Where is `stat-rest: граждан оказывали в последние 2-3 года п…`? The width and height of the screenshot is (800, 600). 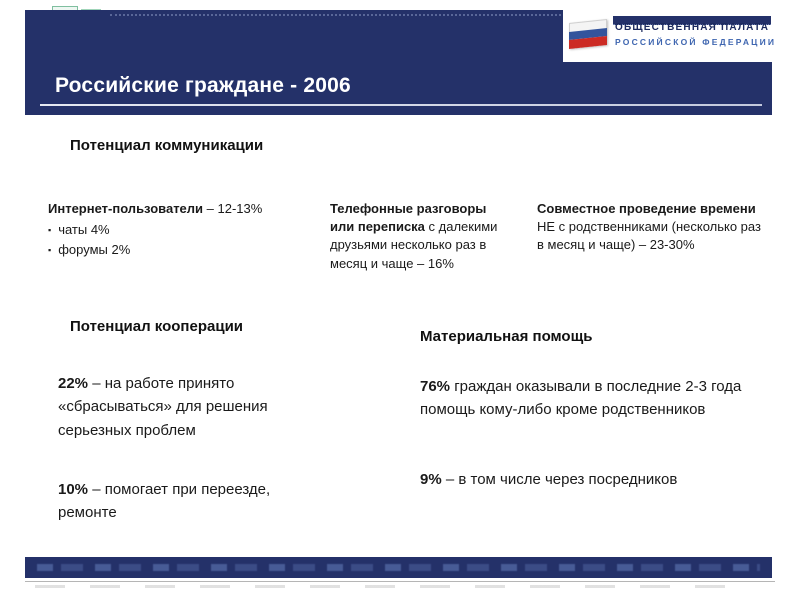
stat-rest: граждан оказывали в последние 2-3 года п… is located at coordinates (581, 398).